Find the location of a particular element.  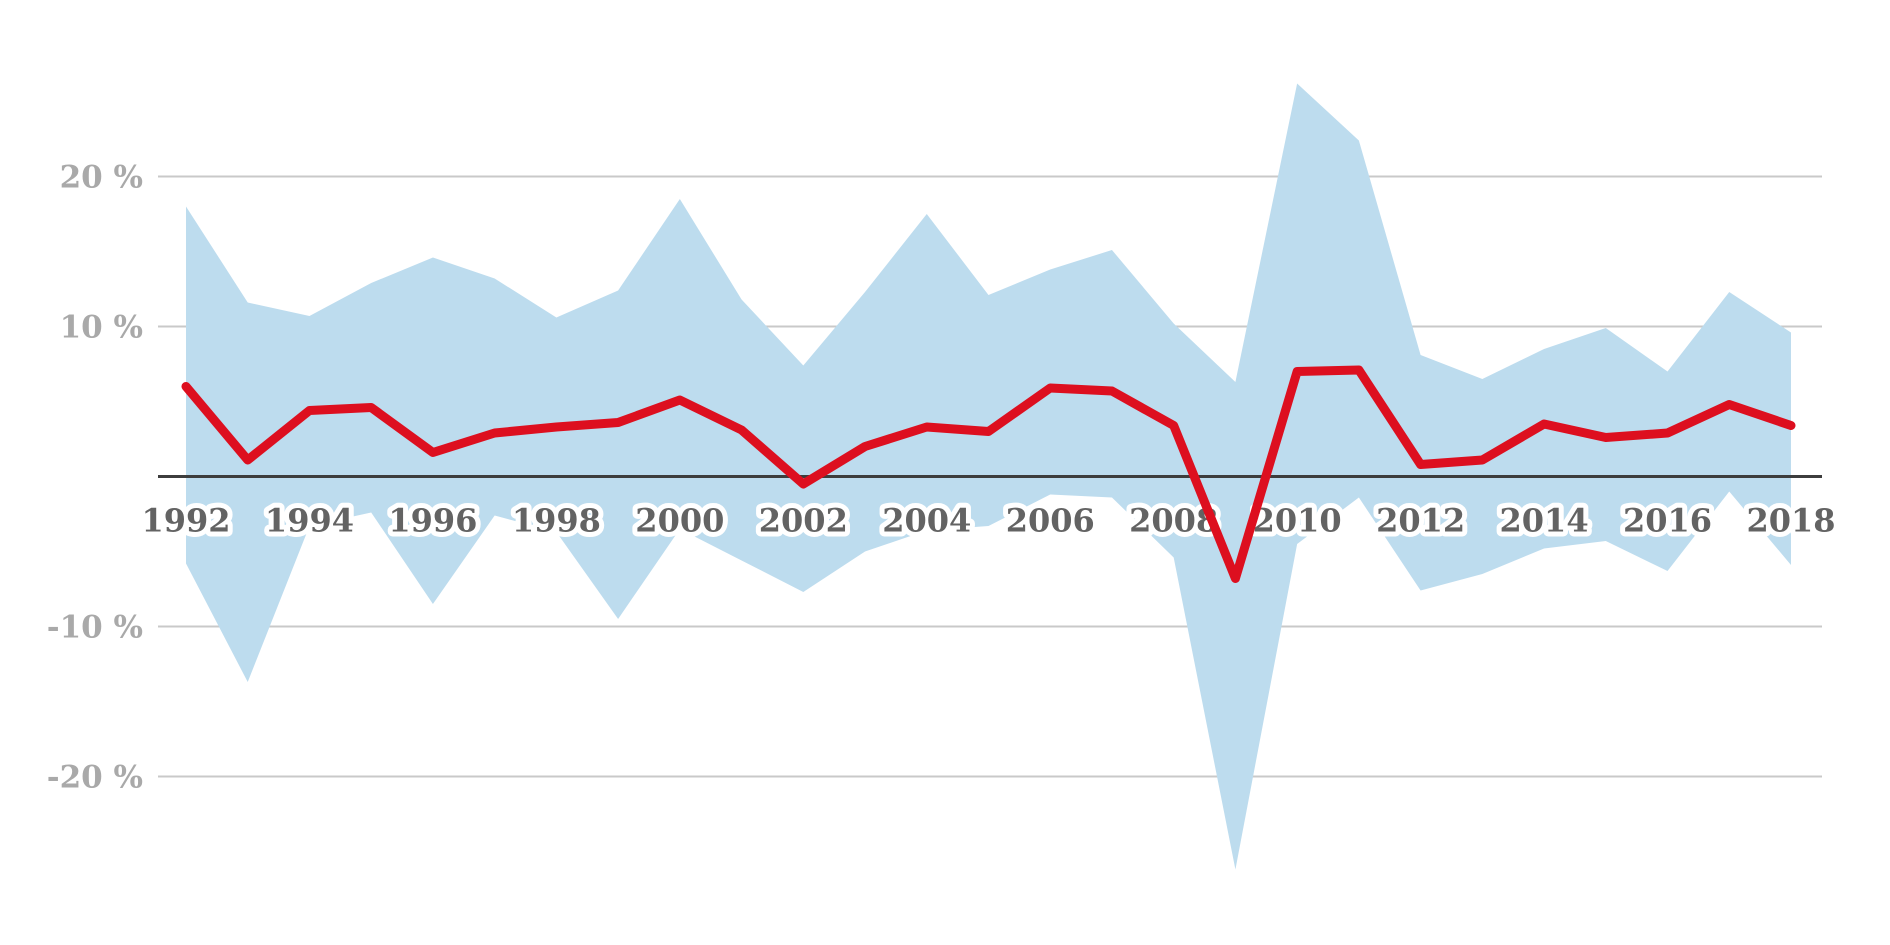

x-tick-label-2012: 2012 is located at coordinates (1420, 521).